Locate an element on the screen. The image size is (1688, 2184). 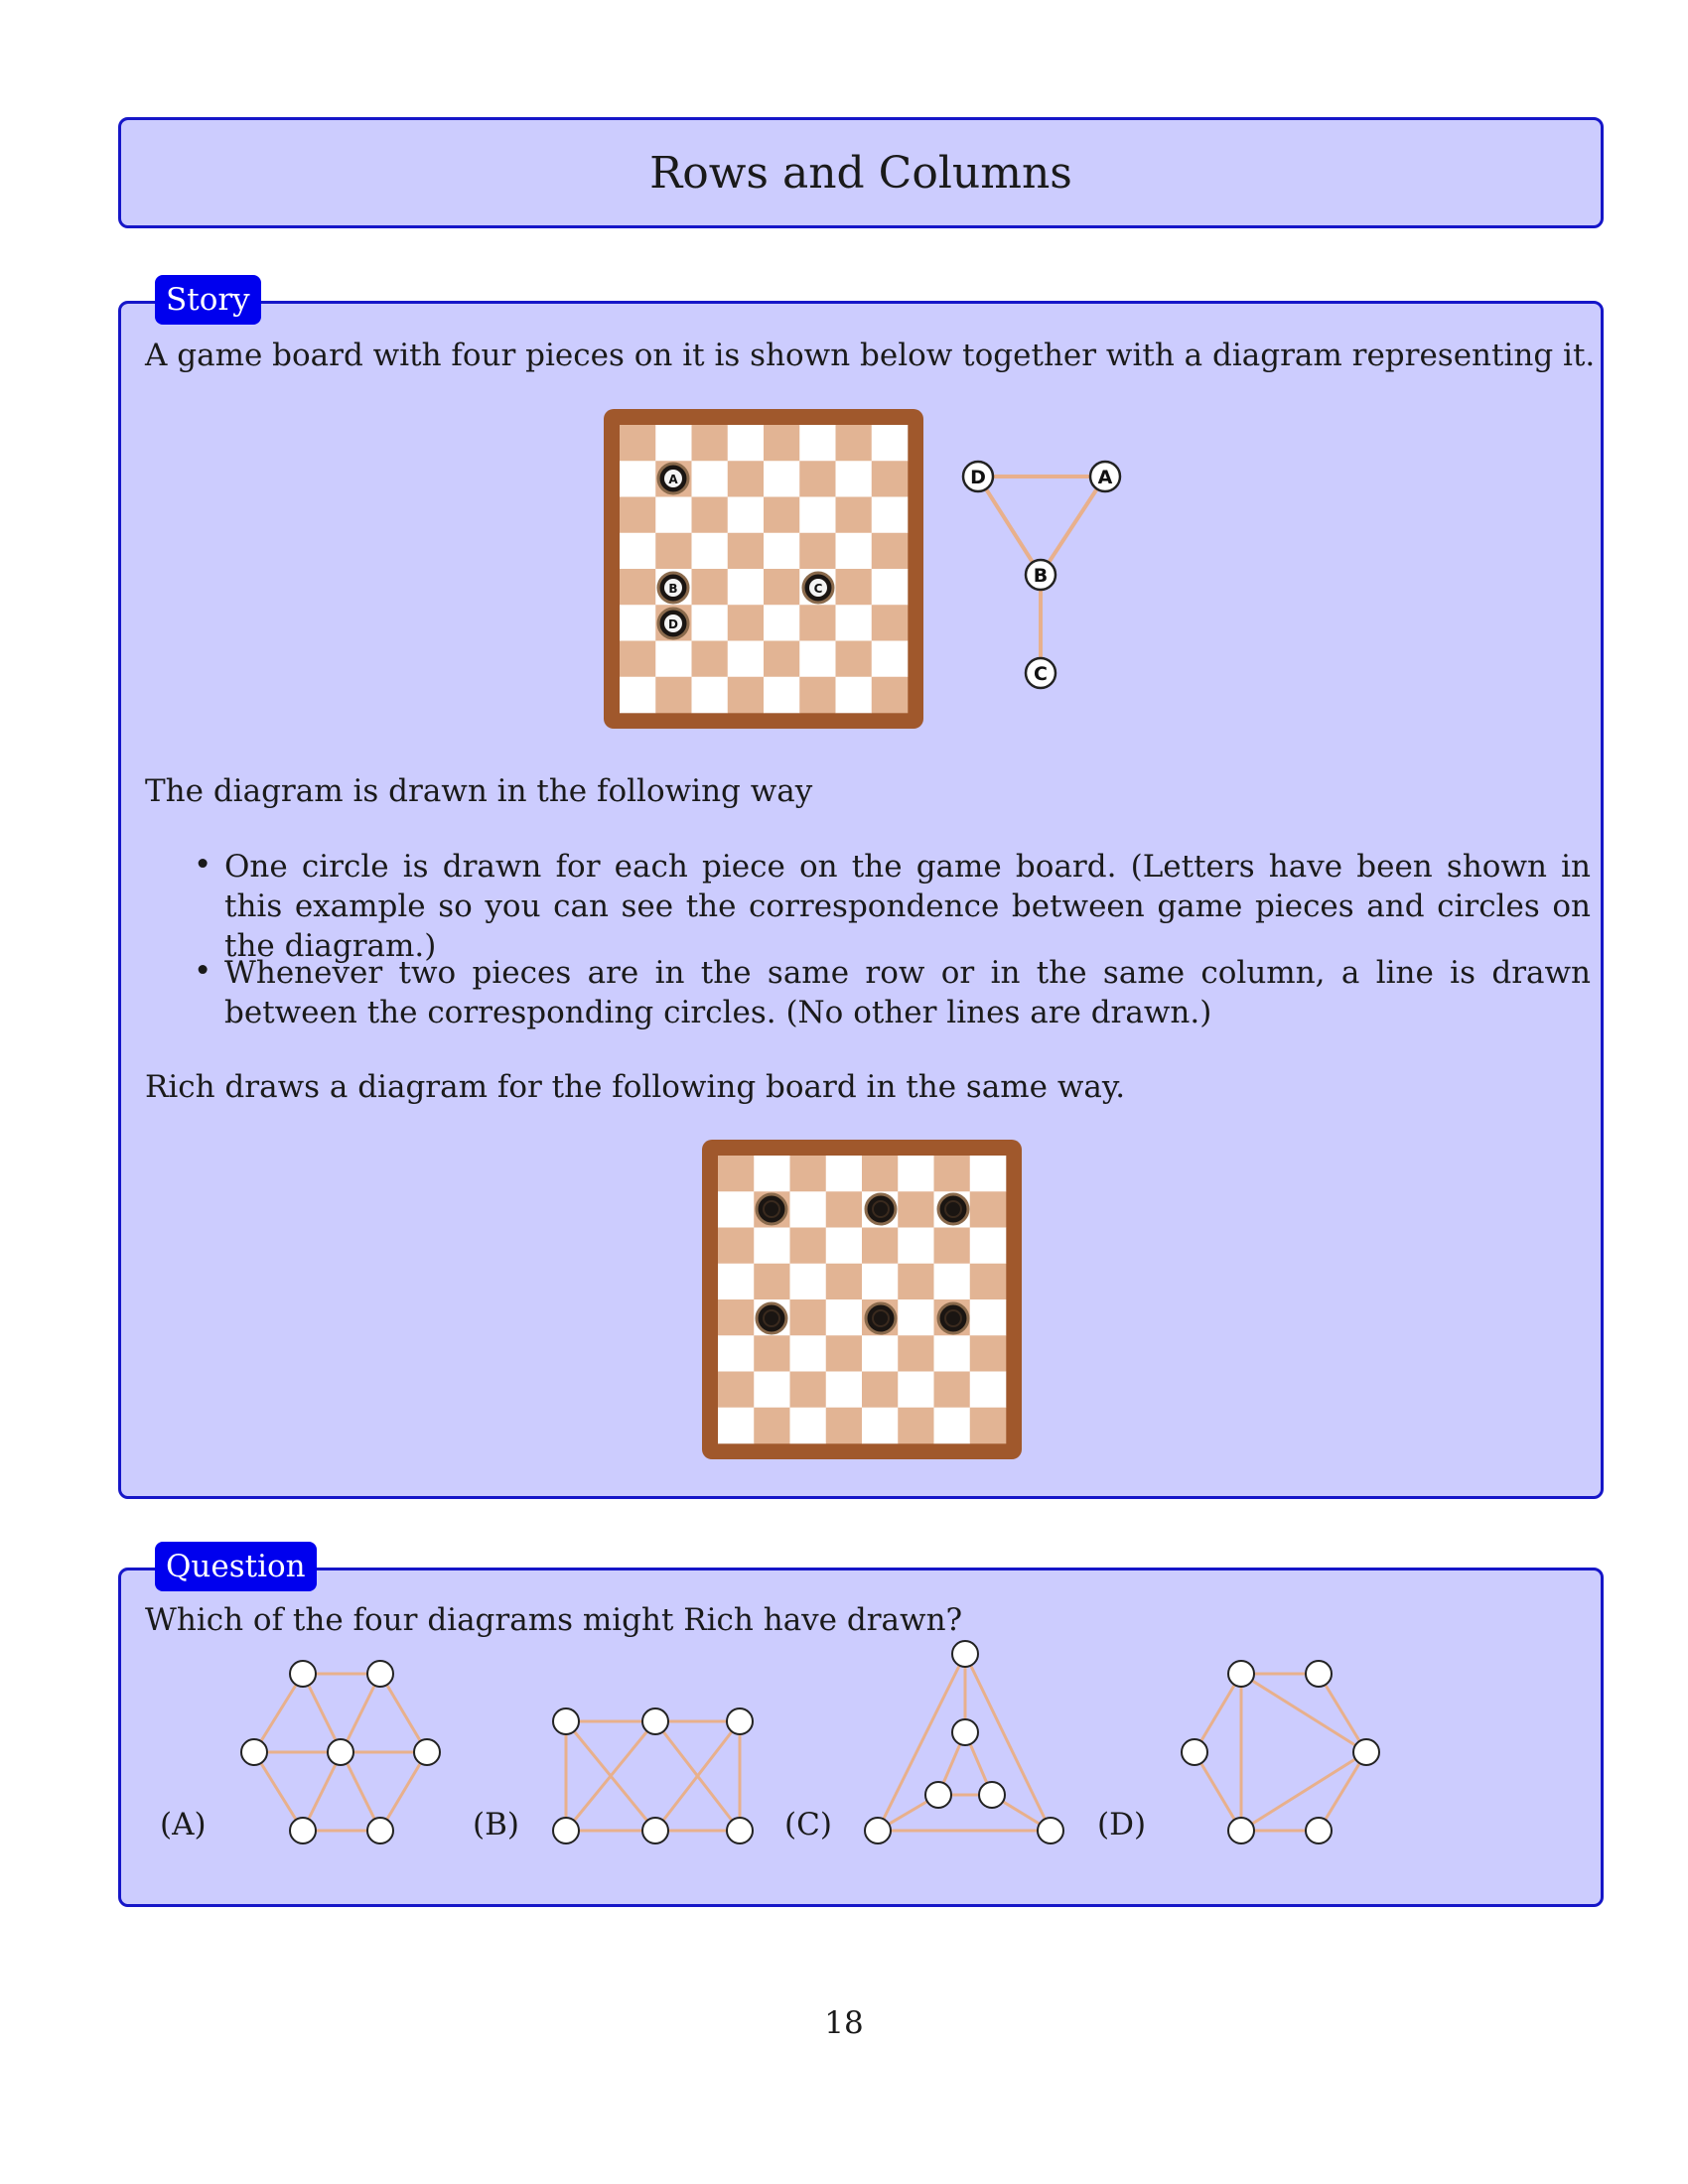
node-c-label: C is located at coordinates (1041, 674).